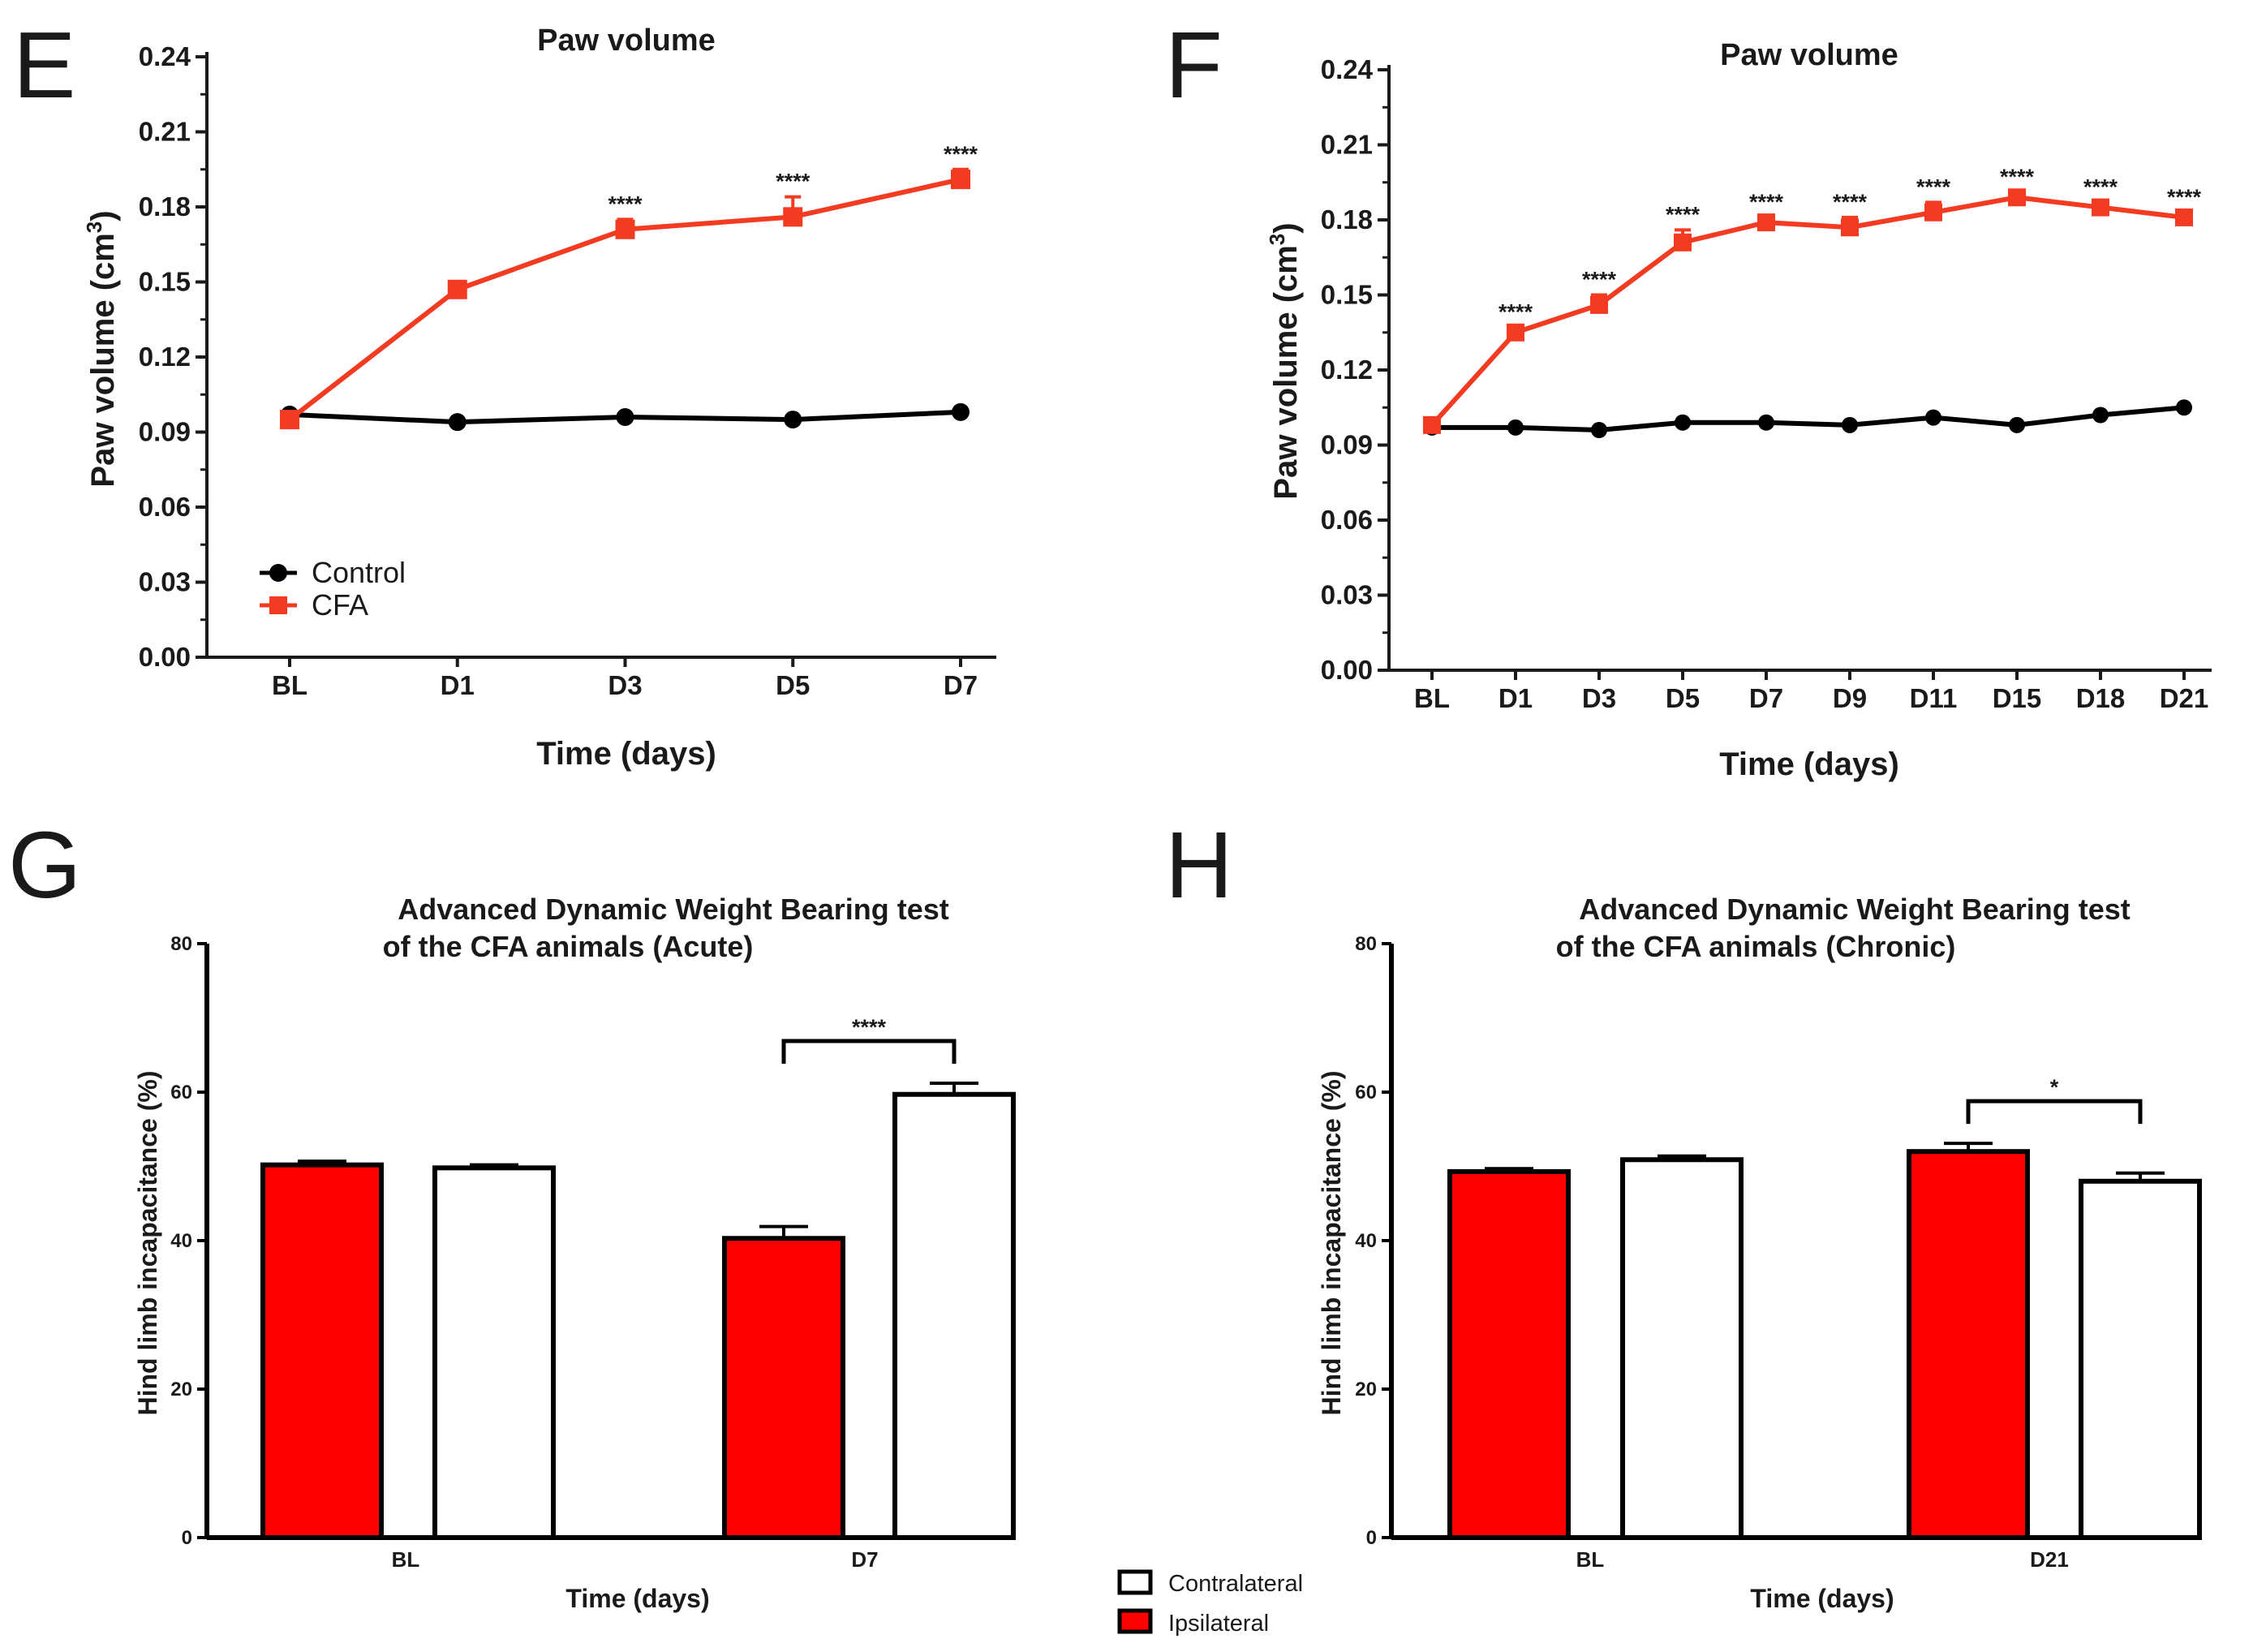 Image resolution: width=2266 pixels, height=1652 pixels. I want to click on legend-contralateral-swatch, so click(1135, 1582).